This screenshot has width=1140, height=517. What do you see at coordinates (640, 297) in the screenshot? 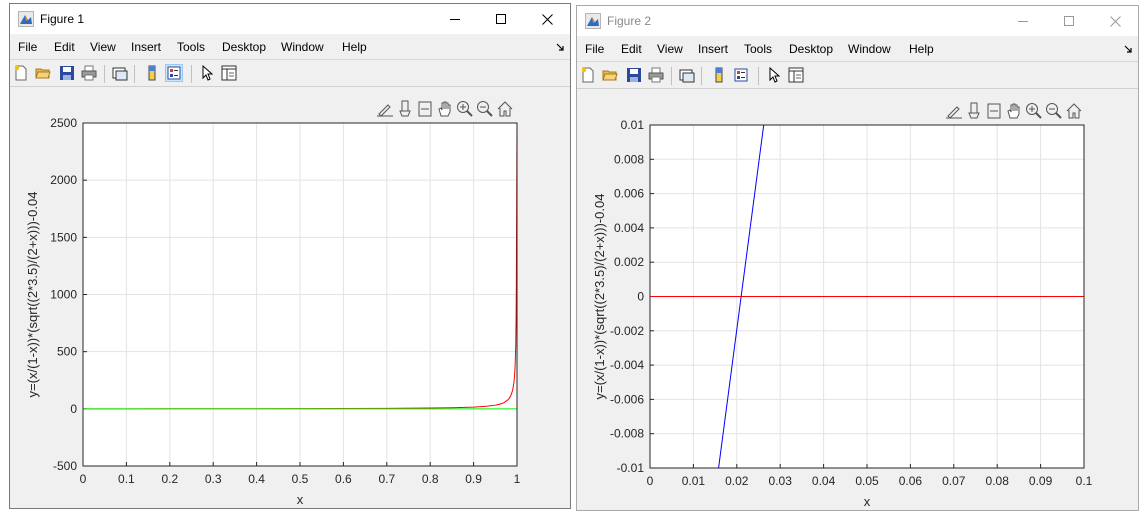
I see `y-tick-label: 0` at bounding box center [640, 297].